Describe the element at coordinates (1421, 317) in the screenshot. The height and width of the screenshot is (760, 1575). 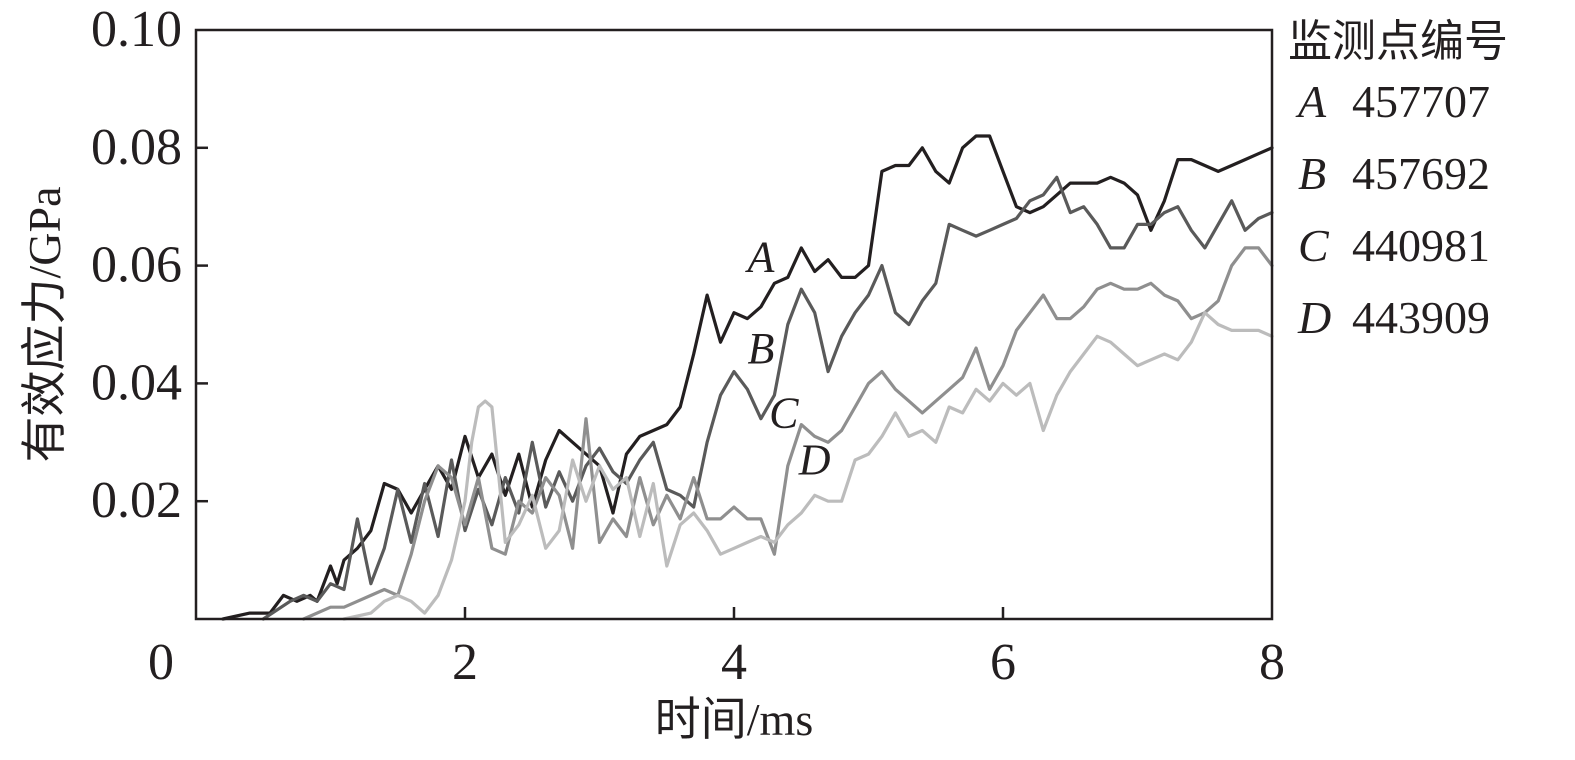
I see `legend-value-d: 443909` at that location.